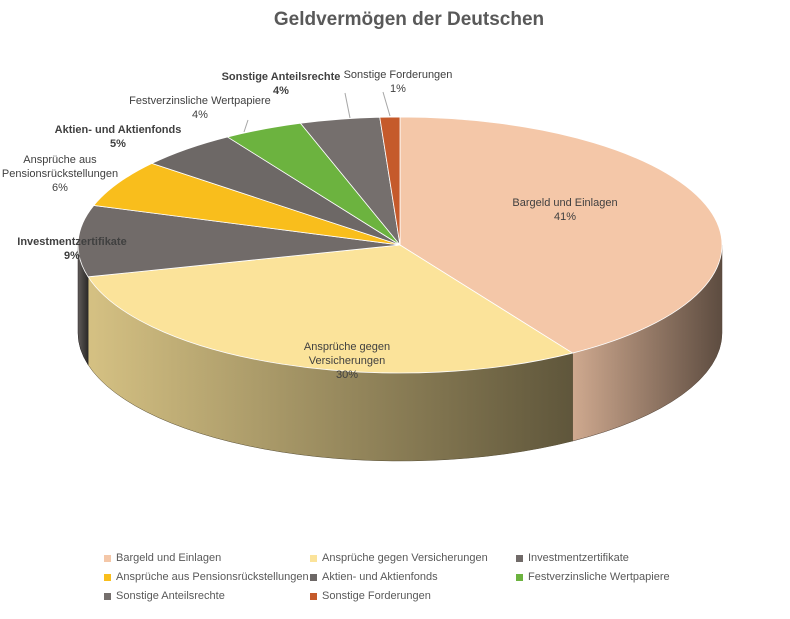  I want to click on slice-percent-7: 1%, so click(398, 89).